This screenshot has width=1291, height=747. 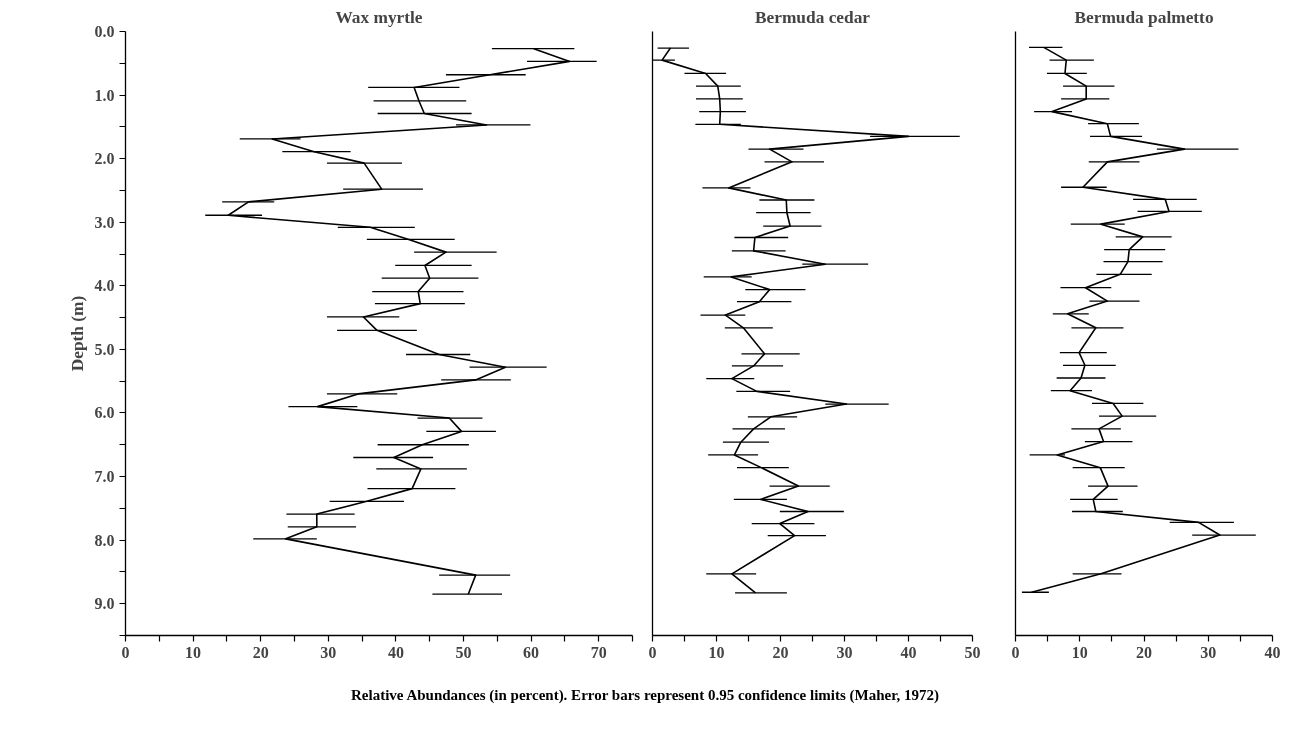 I want to click on y-tick-label: 3.0, so click(x=104, y=222).